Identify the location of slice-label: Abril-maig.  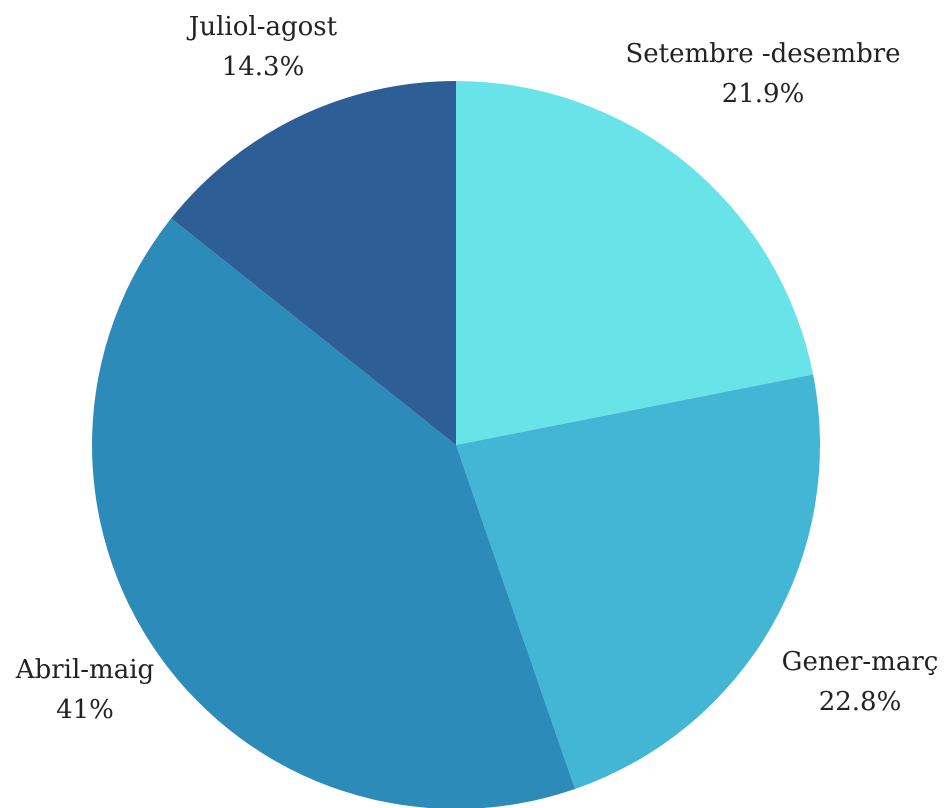
(84, 670).